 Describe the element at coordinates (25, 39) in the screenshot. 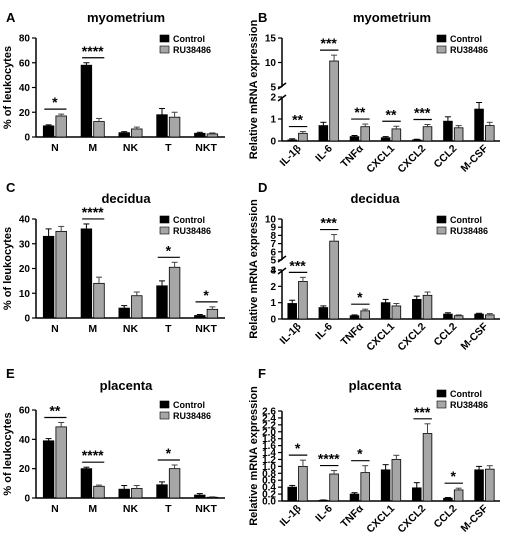

I see `y-tick-label: 80` at that location.